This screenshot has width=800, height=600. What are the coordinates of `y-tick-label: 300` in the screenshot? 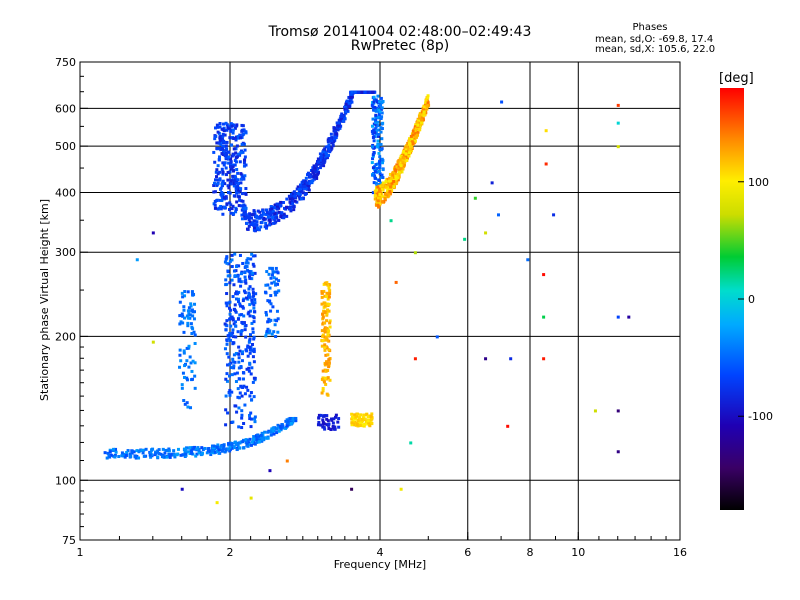 It's located at (65, 252).